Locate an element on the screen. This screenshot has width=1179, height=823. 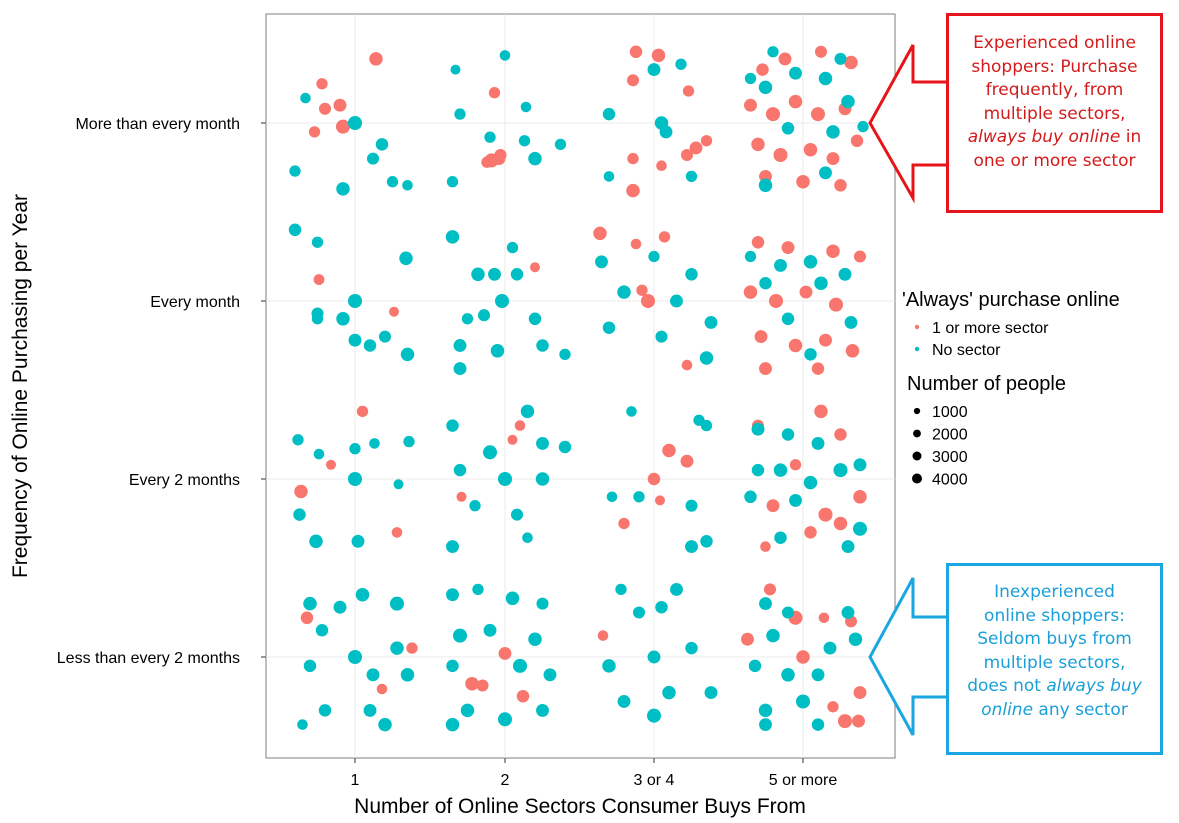
color-legend-title: 'Always' purchase online is located at coordinates (1011, 300).